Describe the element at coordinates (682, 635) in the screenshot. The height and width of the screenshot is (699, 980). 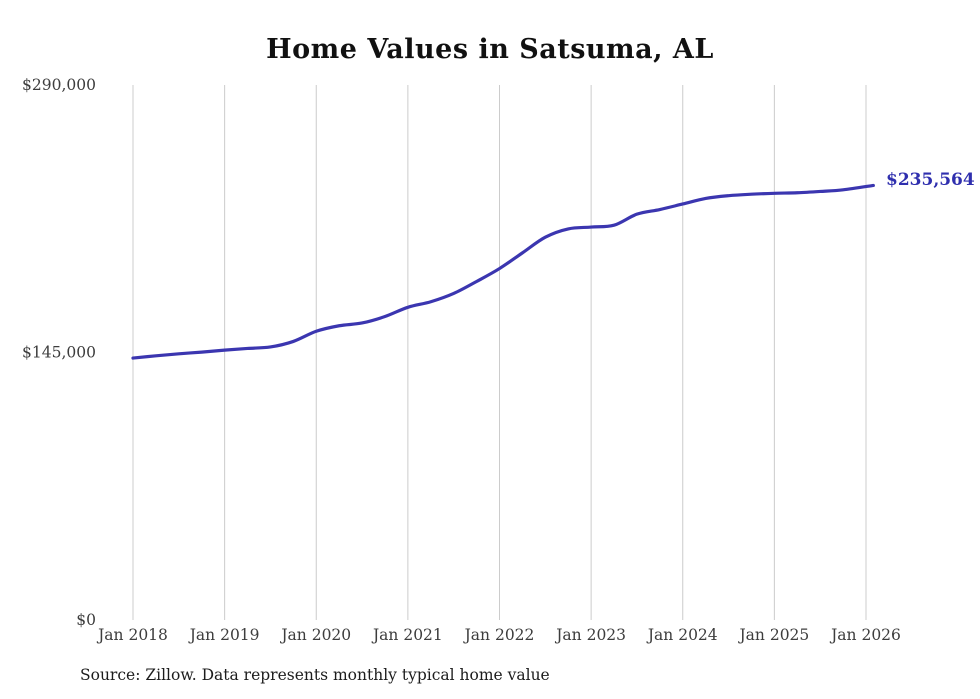
I see `x-axis-tick-label: Jan 2024` at that location.